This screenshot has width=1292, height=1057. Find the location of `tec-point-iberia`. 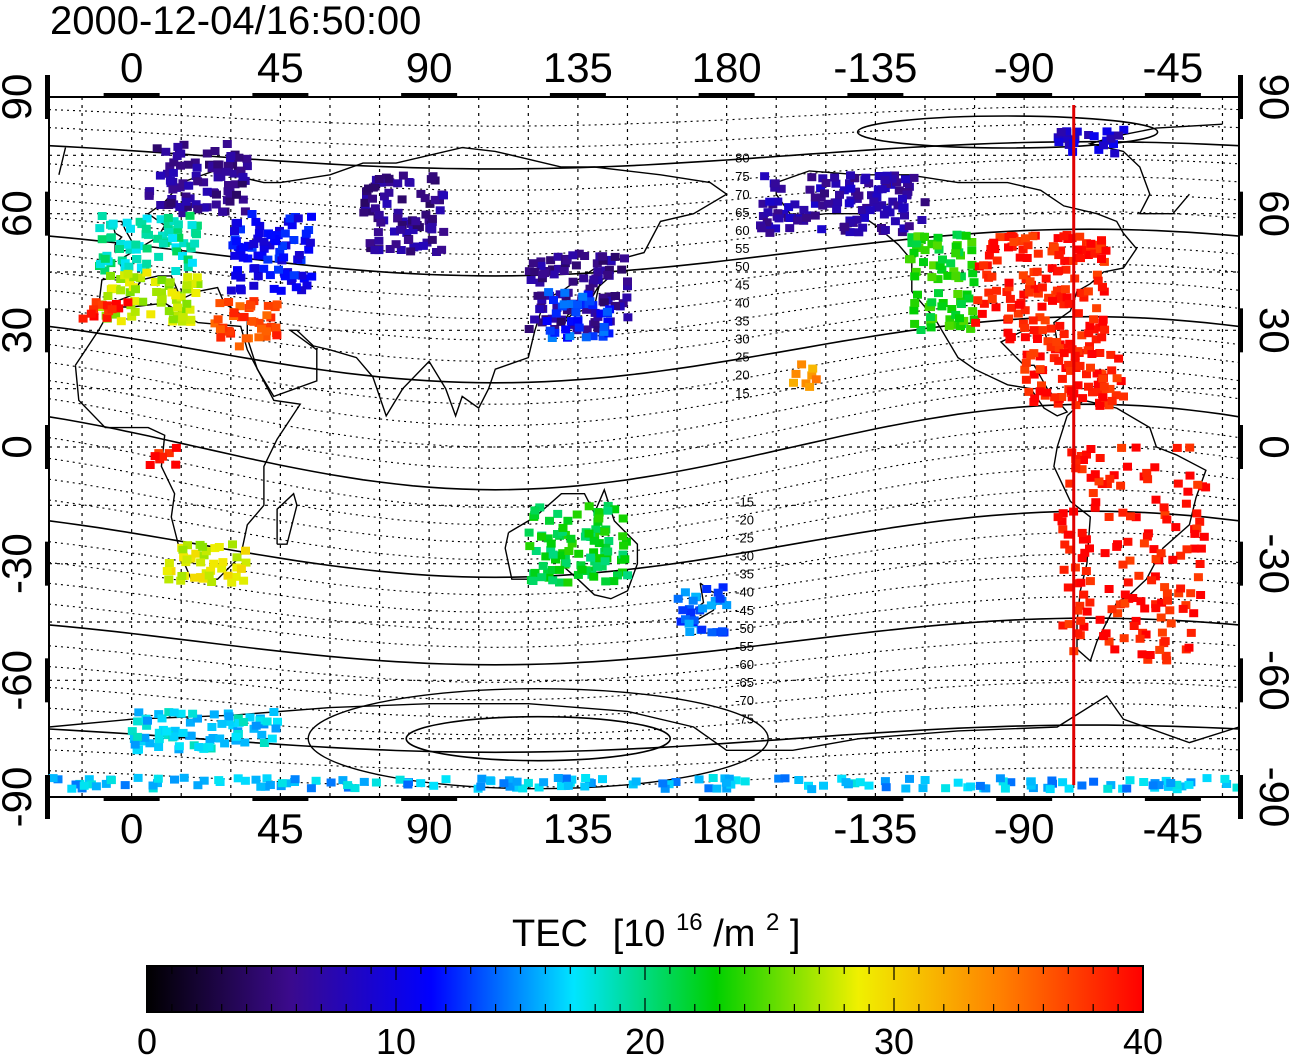

tec-point-iberia is located at coordinates (112, 309).